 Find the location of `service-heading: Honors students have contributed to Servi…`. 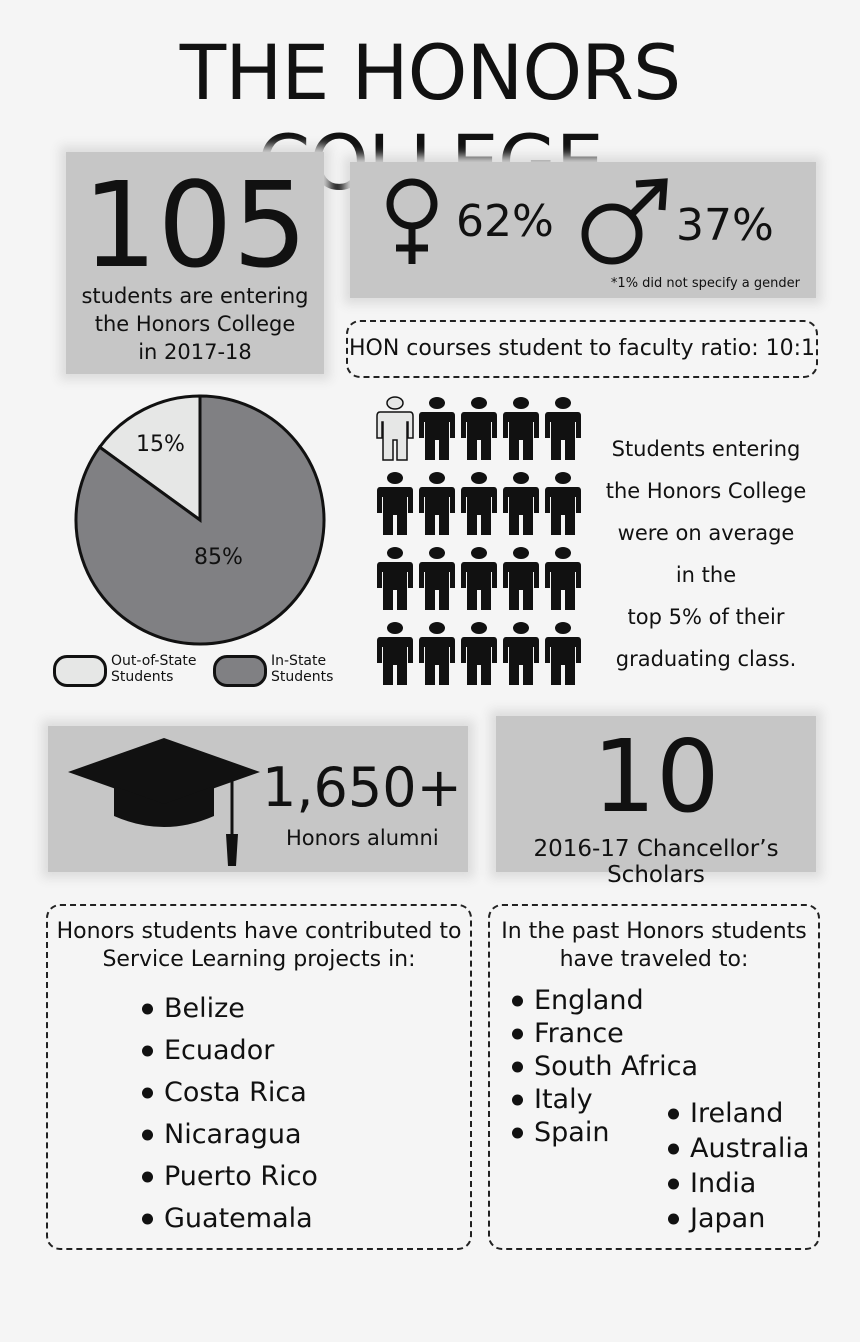

service-heading: Honors students have contributed to Servi… is located at coordinates (259, 945).